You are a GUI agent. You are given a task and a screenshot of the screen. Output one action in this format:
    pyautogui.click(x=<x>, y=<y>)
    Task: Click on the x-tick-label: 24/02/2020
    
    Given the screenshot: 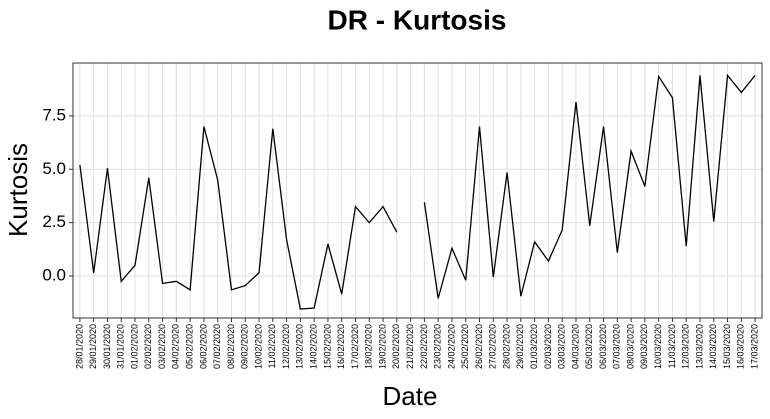 What is the action you would take?
    pyautogui.click(x=451, y=346)
    